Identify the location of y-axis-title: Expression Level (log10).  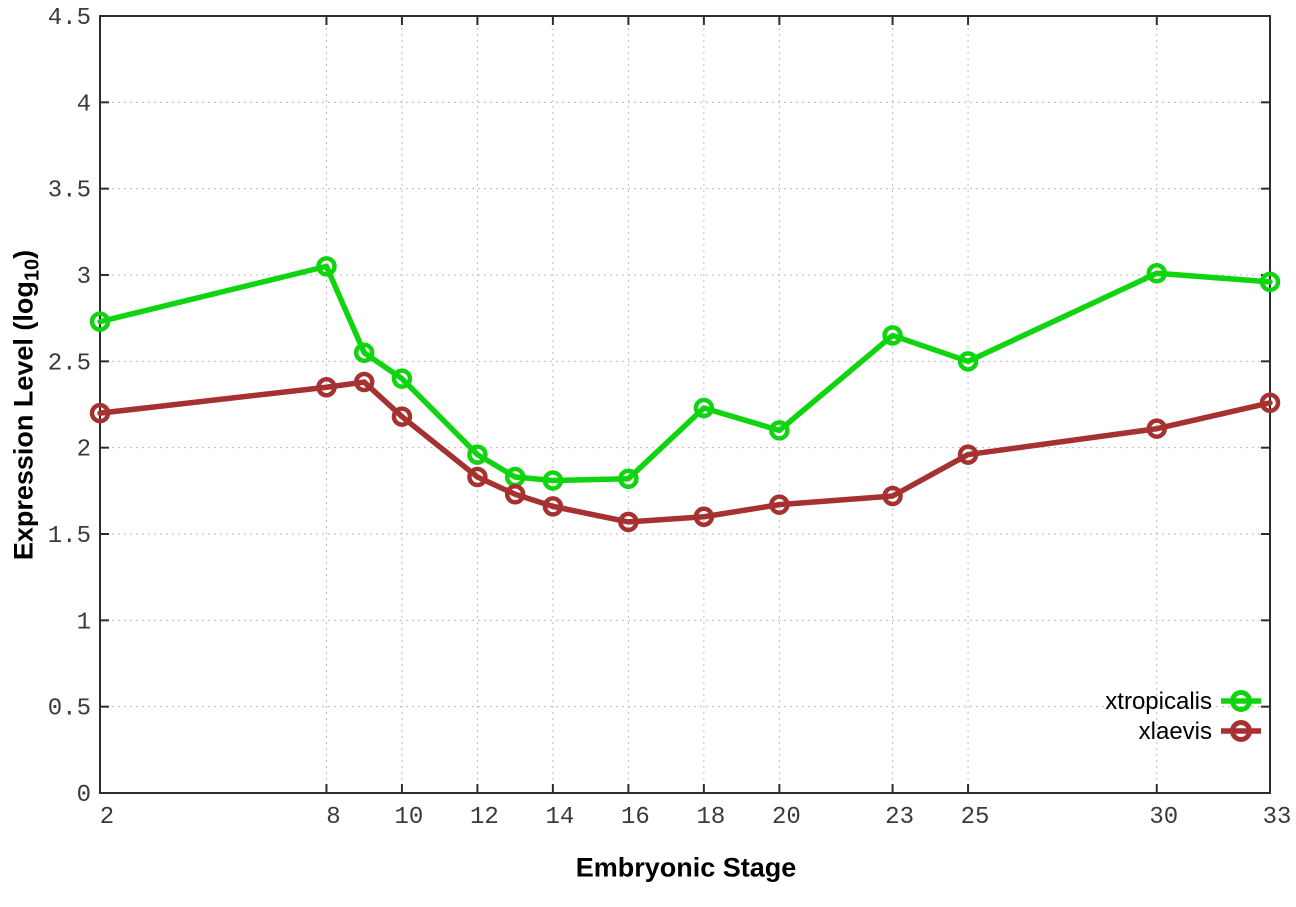
(26, 405).